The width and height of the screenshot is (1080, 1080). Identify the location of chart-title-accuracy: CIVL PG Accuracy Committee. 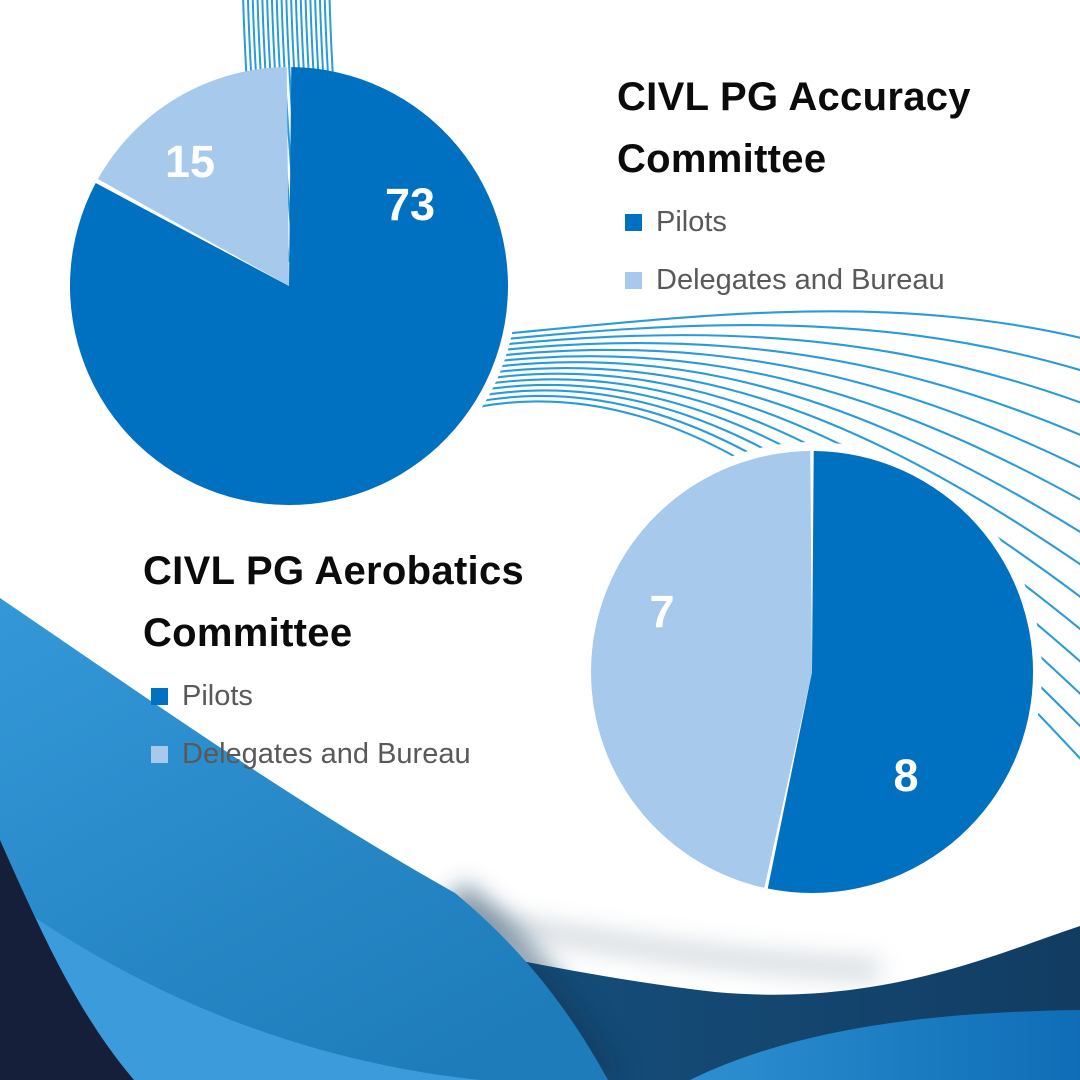
(794, 128).